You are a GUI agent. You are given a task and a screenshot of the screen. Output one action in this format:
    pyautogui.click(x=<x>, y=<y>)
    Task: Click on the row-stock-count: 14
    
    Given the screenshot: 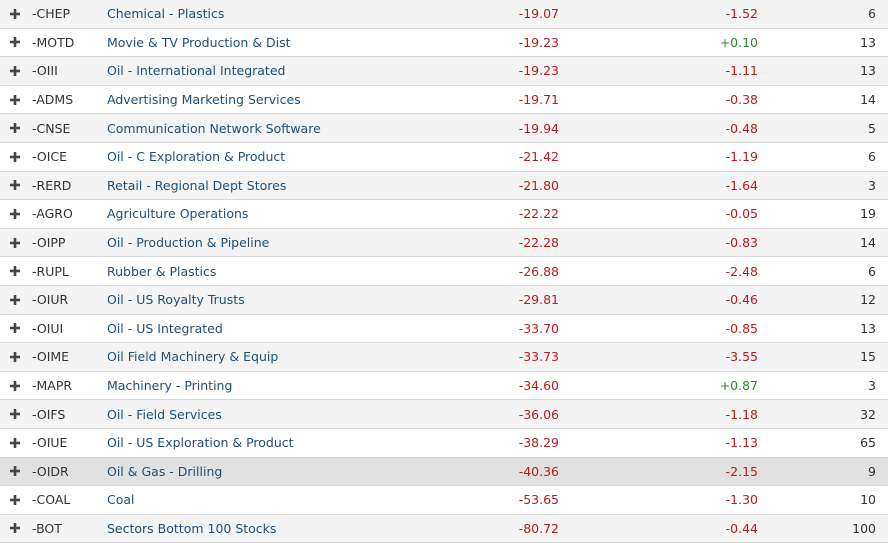 What is the action you would take?
    pyautogui.click(x=868, y=243)
    